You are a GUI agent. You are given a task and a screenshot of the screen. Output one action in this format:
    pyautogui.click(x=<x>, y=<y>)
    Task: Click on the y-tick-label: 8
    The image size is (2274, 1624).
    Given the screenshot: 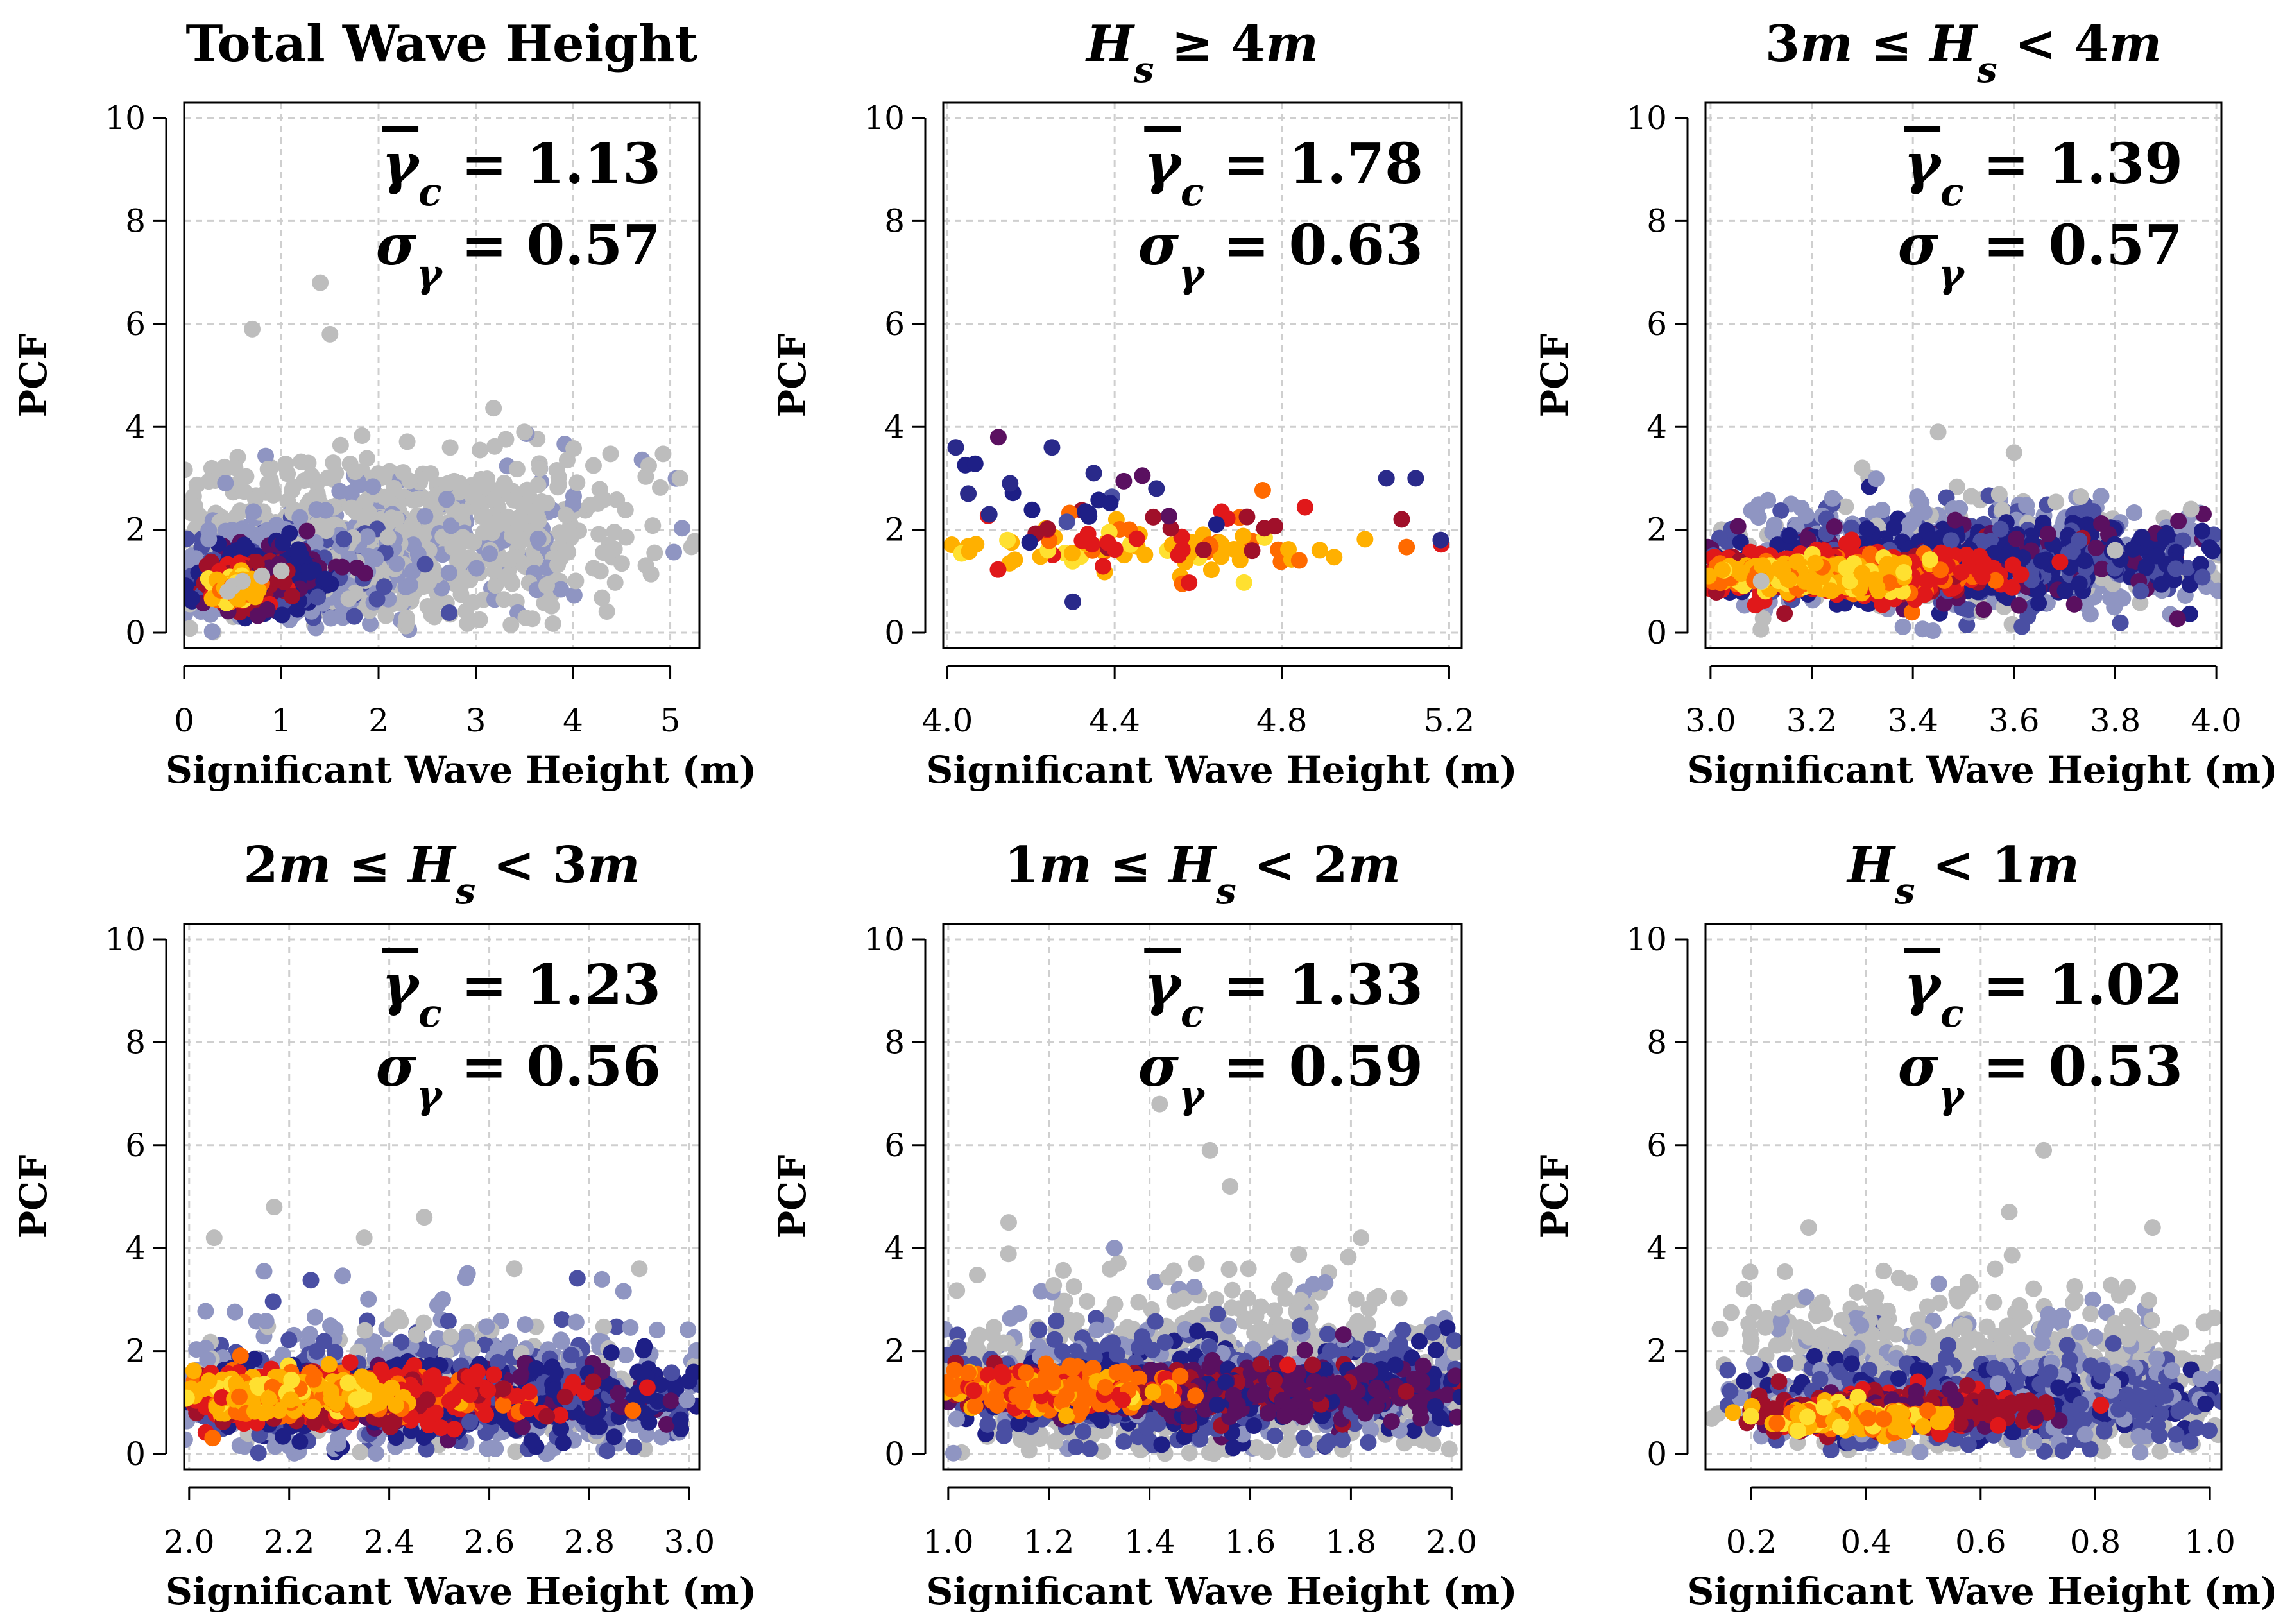 What is the action you would take?
    pyautogui.click(x=135, y=220)
    